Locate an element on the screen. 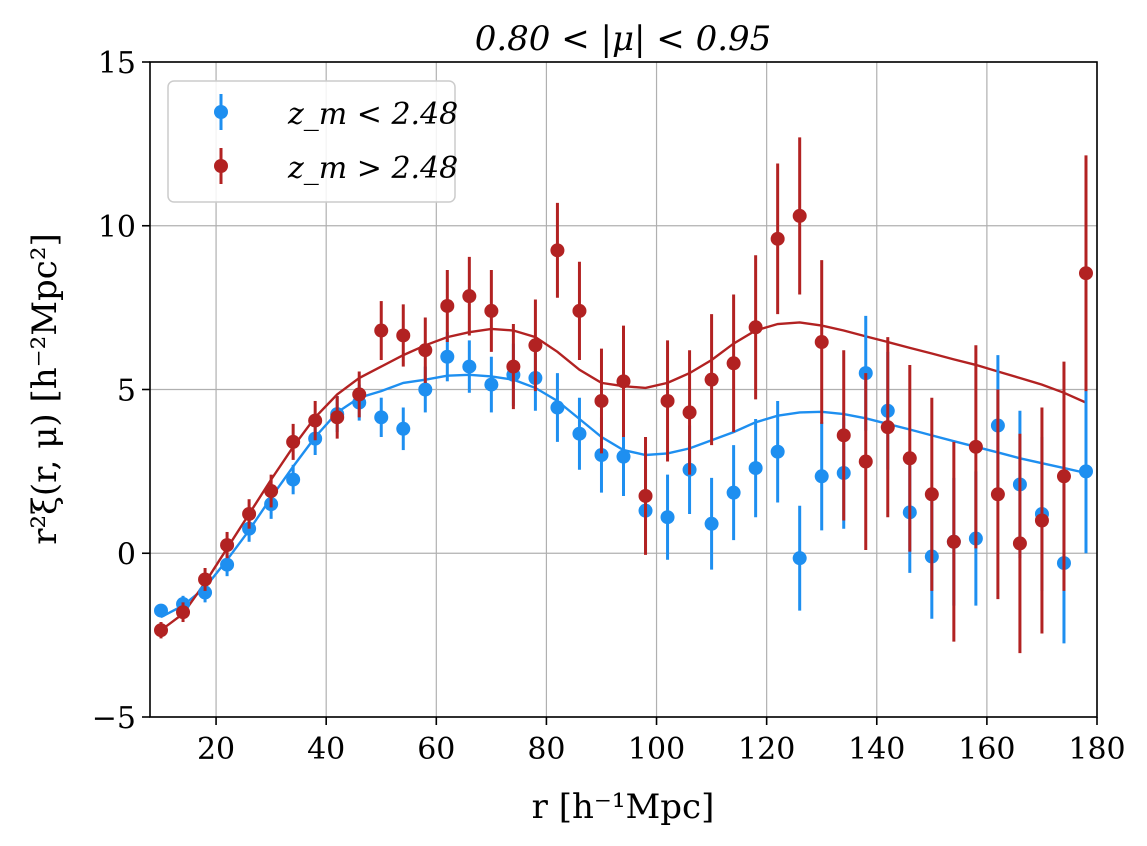  x-tick-label: 60 is located at coordinates (436, 749).